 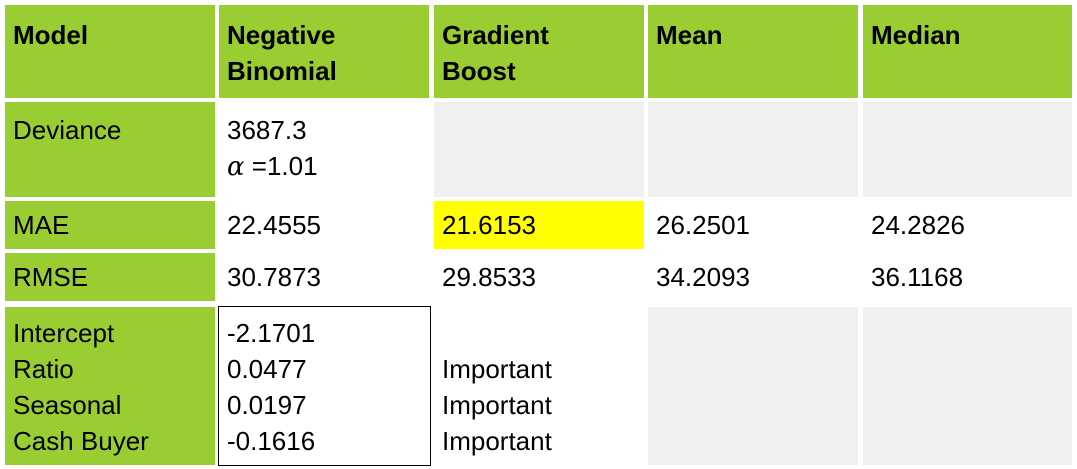 I want to click on header-model: Model, so click(x=110, y=51).